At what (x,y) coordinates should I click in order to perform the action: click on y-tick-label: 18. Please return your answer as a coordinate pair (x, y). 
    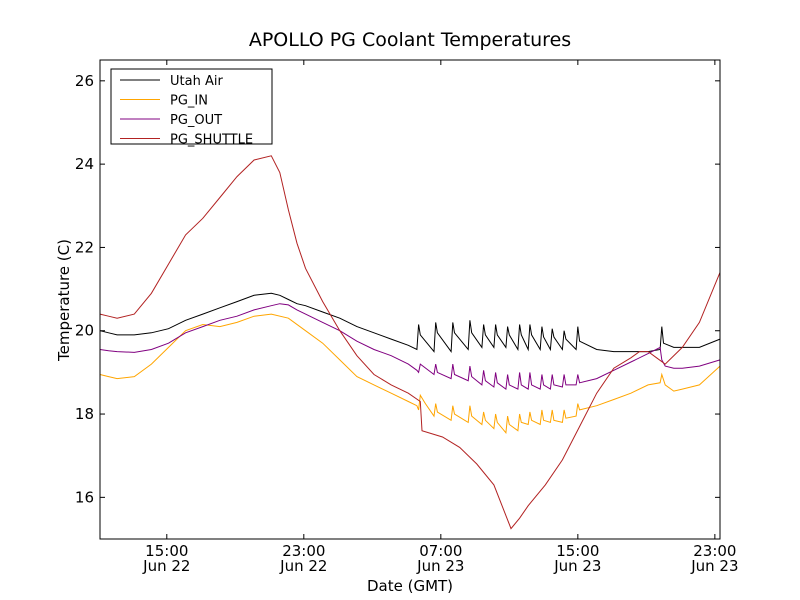
    Looking at the image, I should click on (84, 414).